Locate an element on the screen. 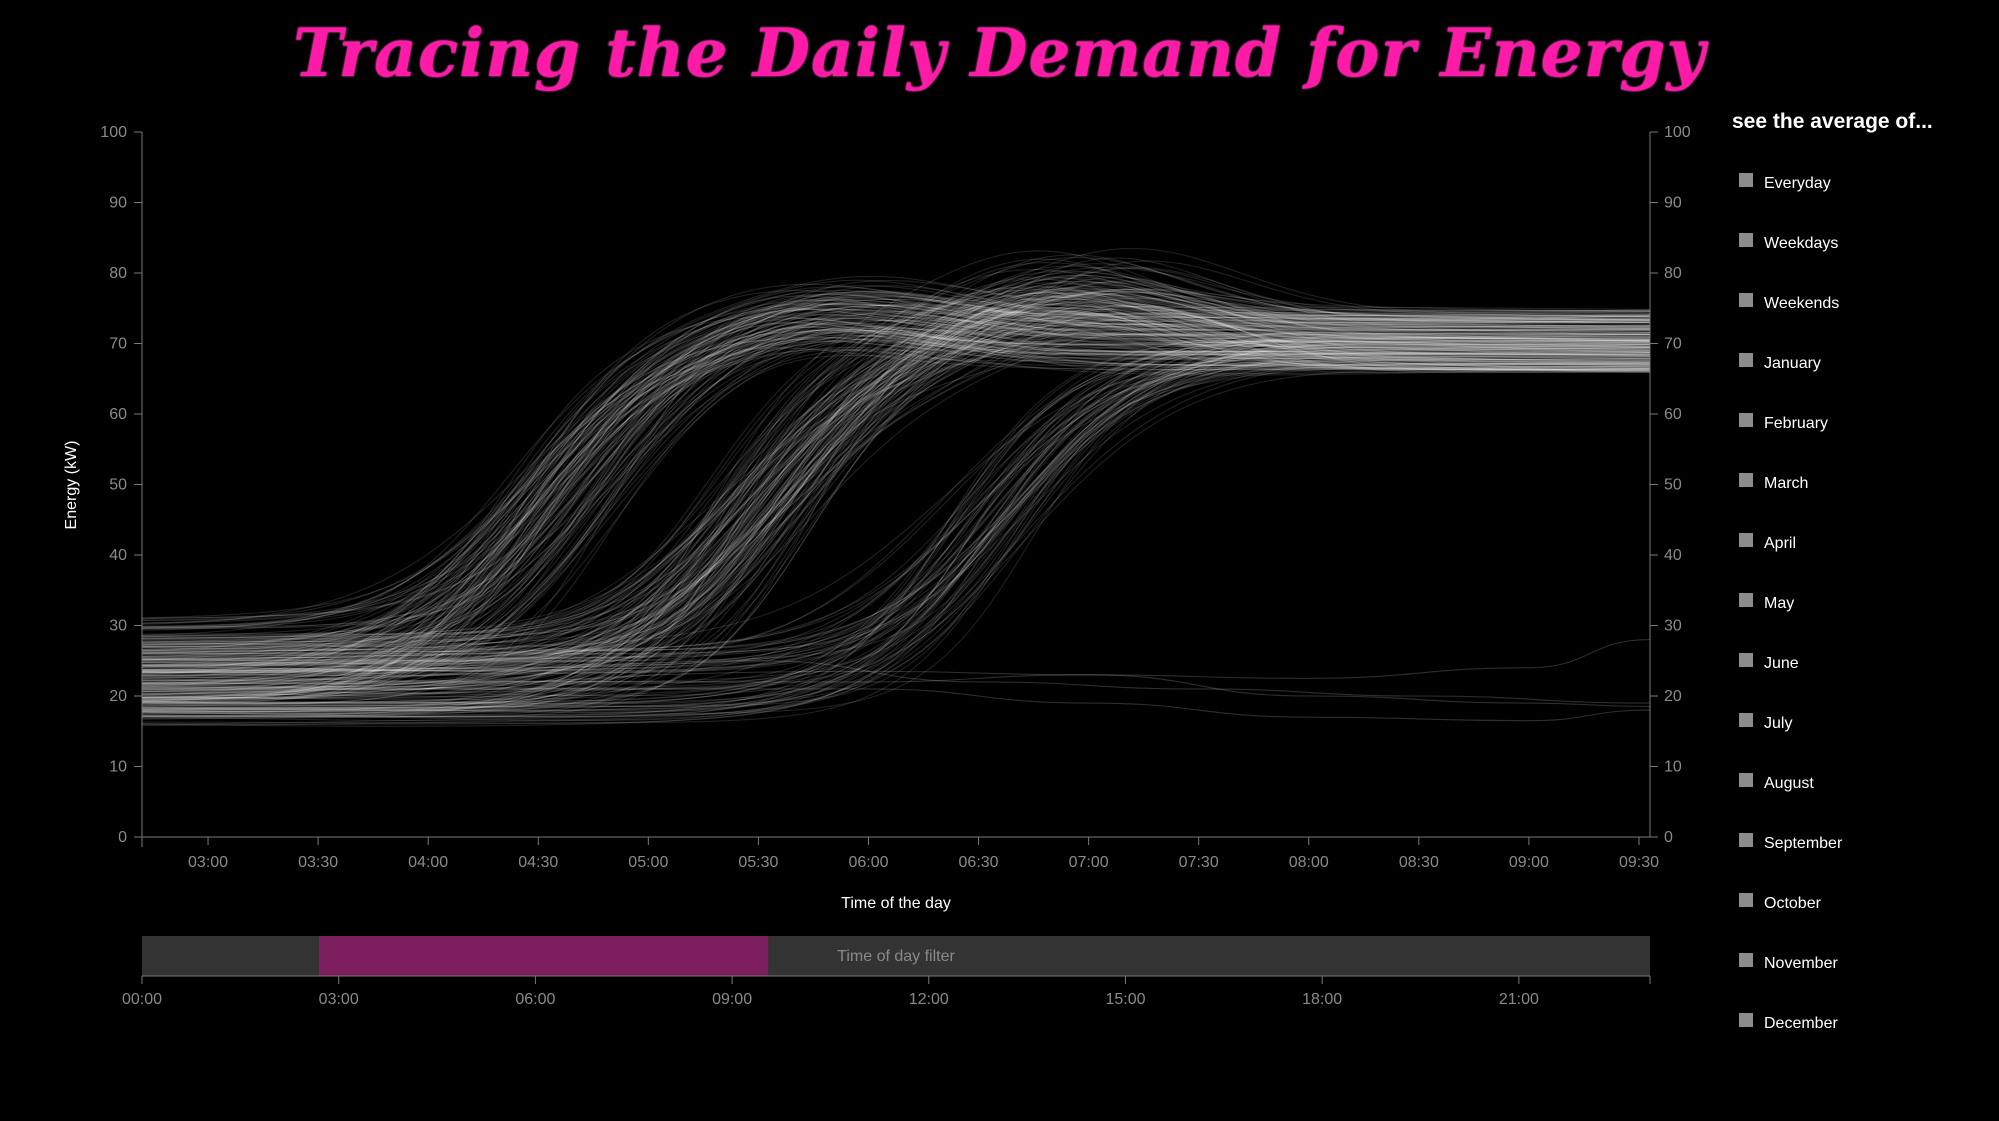 The height and width of the screenshot is (1121, 1999). legend-item-label: Weekends is located at coordinates (1802, 303).